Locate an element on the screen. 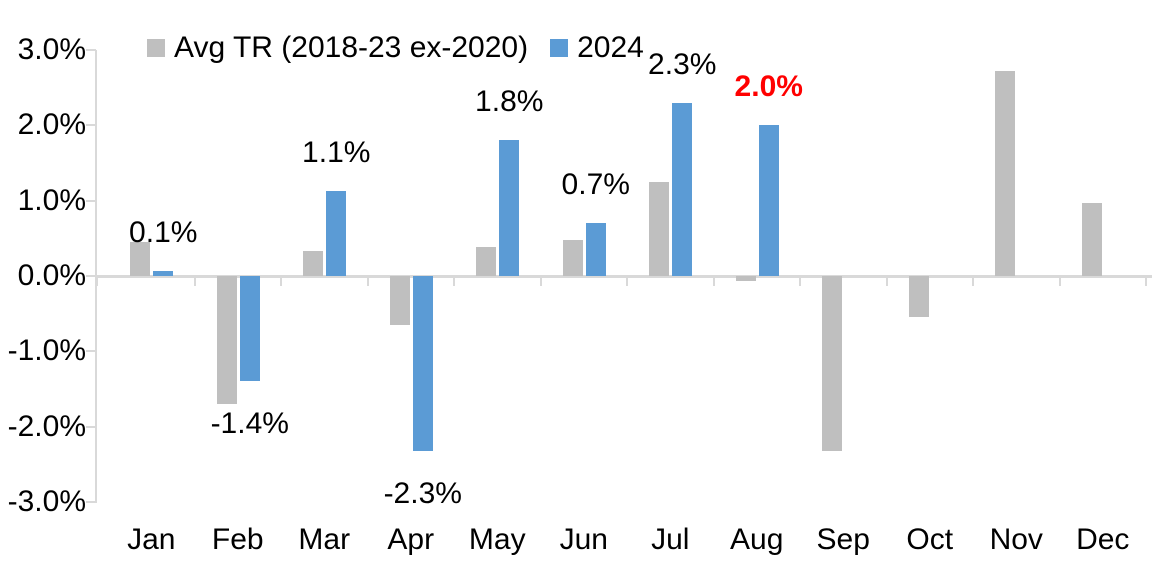  bar-2024-feb is located at coordinates (249, 329).